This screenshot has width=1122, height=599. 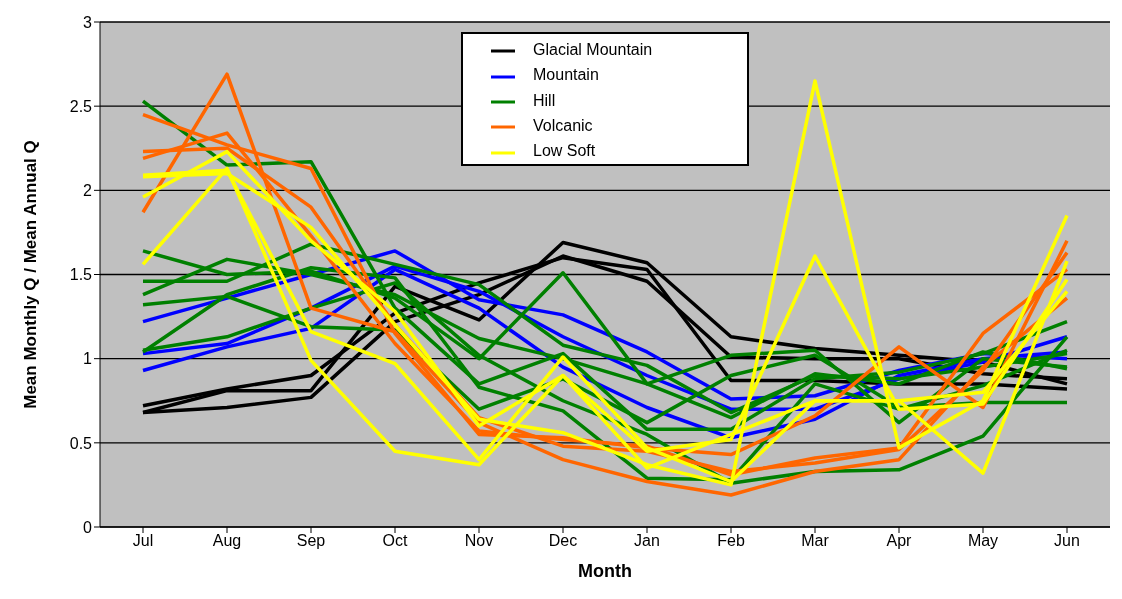 I want to click on x-axis-title: Month, so click(x=605, y=571).